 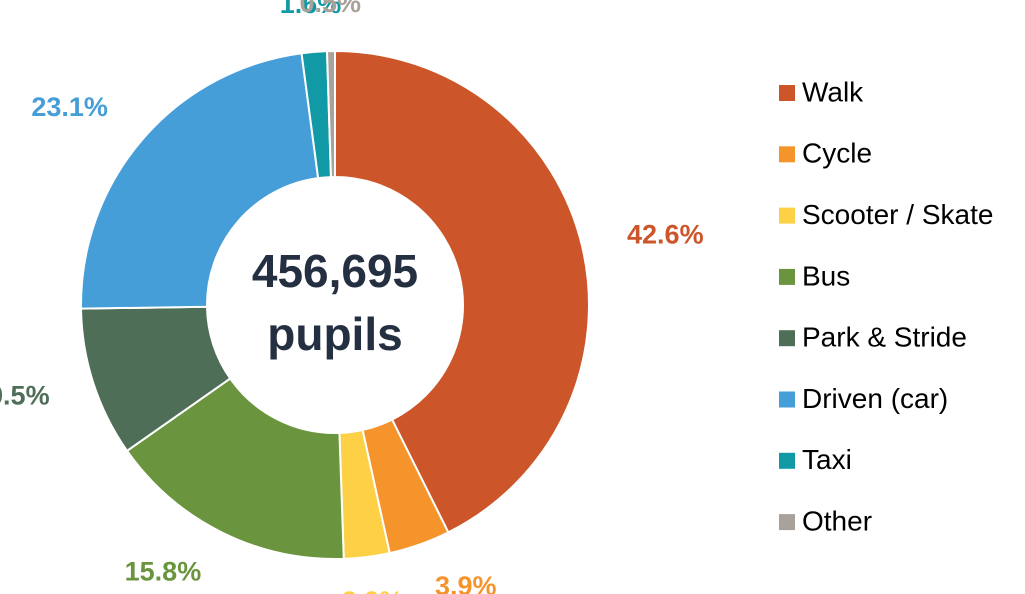 What do you see at coordinates (163, 572) in the screenshot?
I see `data-label: 15.8%` at bounding box center [163, 572].